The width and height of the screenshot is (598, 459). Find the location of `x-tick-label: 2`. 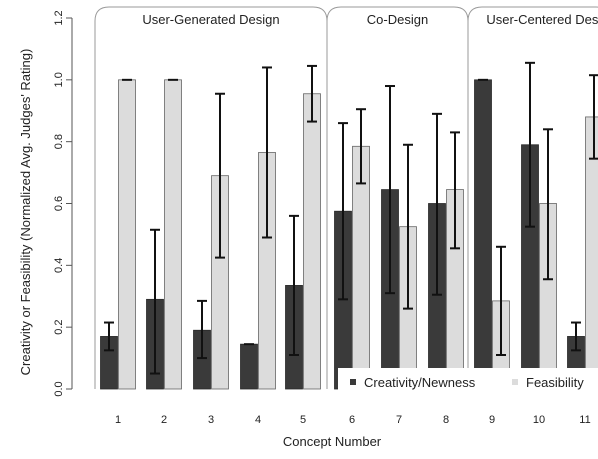

x-tick-label: 2 is located at coordinates (164, 420).